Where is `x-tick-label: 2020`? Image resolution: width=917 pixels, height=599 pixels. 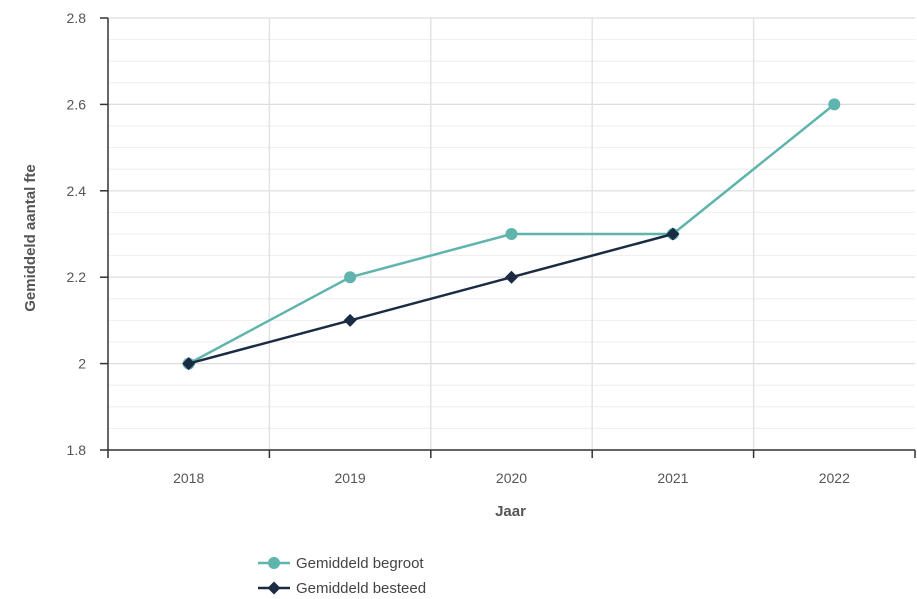
x-tick-label: 2020 is located at coordinates (511, 478).